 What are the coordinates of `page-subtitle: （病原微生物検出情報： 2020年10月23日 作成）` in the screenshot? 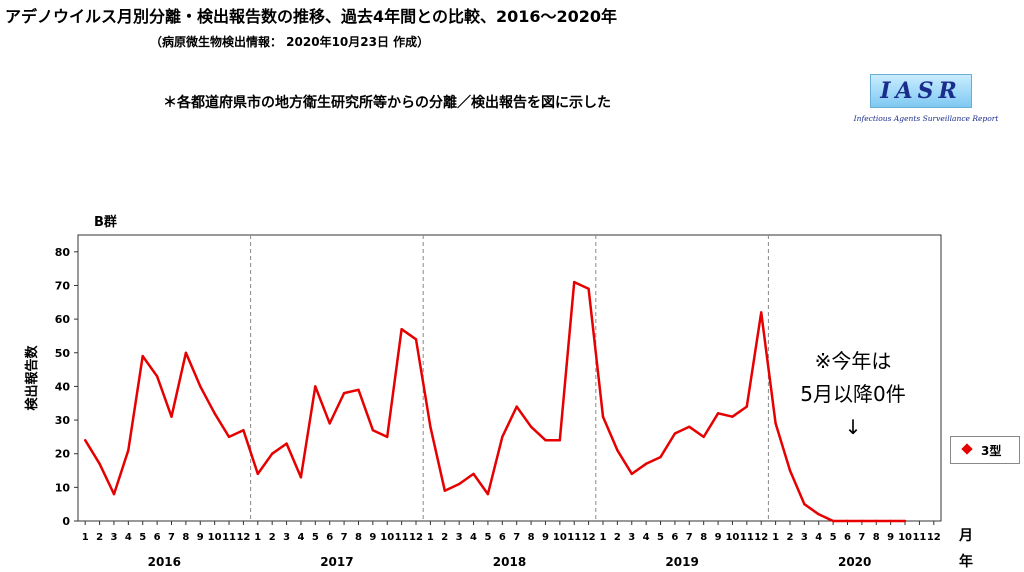 It's located at (290, 42).